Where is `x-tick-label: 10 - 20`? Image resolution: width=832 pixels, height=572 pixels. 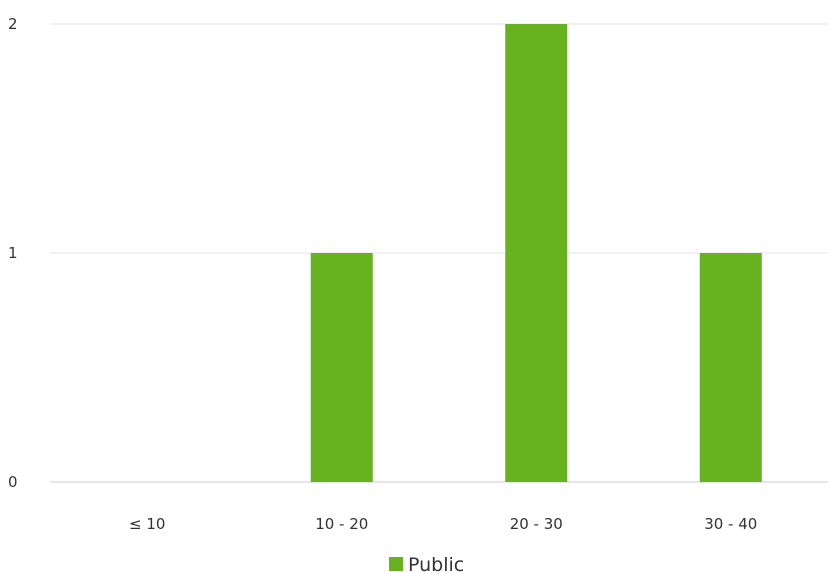
x-tick-label: 10 - 20 is located at coordinates (341, 524).